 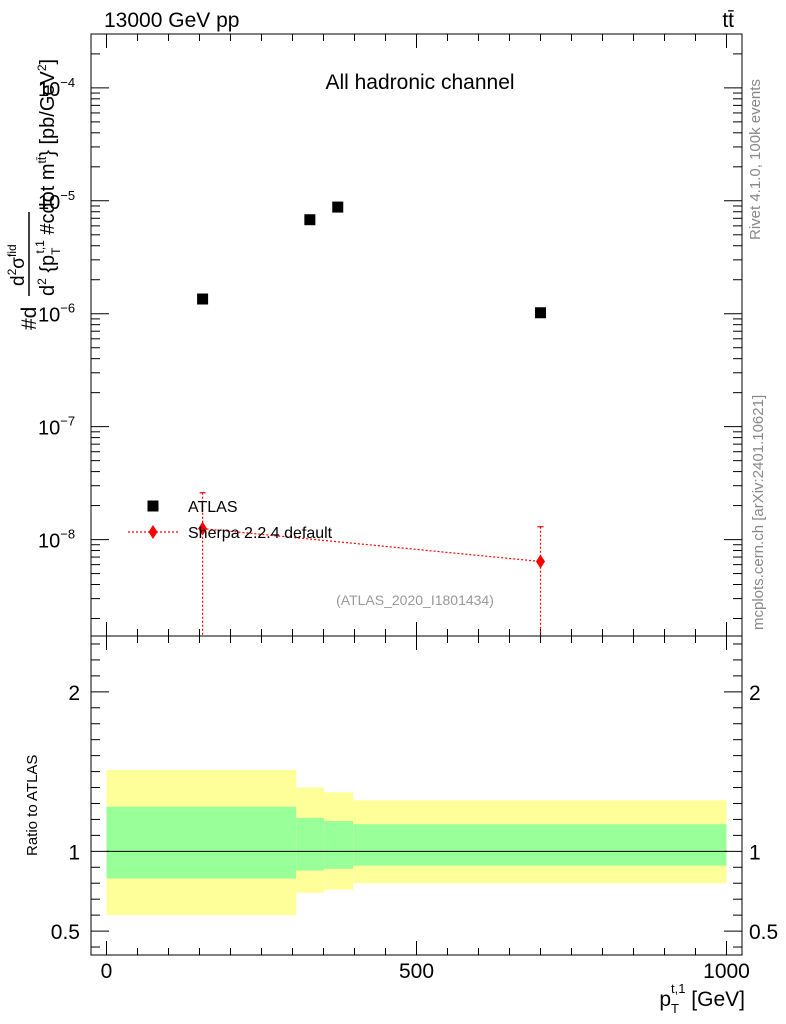 I want to click on main-y-tick-label: 10⁻⁶, so click(x=56, y=314).